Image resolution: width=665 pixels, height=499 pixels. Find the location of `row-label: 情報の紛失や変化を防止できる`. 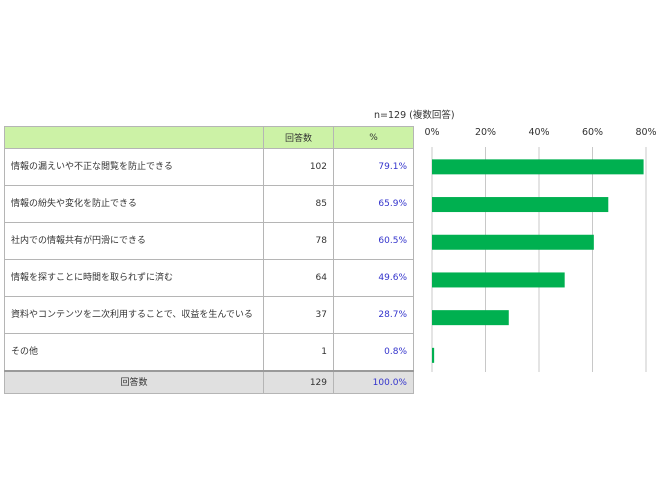

row-label: 情報の紛失や変化を防止できる is located at coordinates (134, 204).